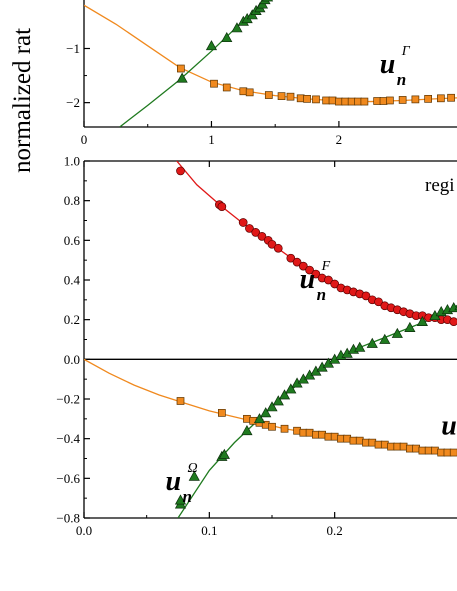  What do you see at coordinates (406, 51) in the screenshot?
I see `annotation-superscript: Γ` at bounding box center [406, 51].